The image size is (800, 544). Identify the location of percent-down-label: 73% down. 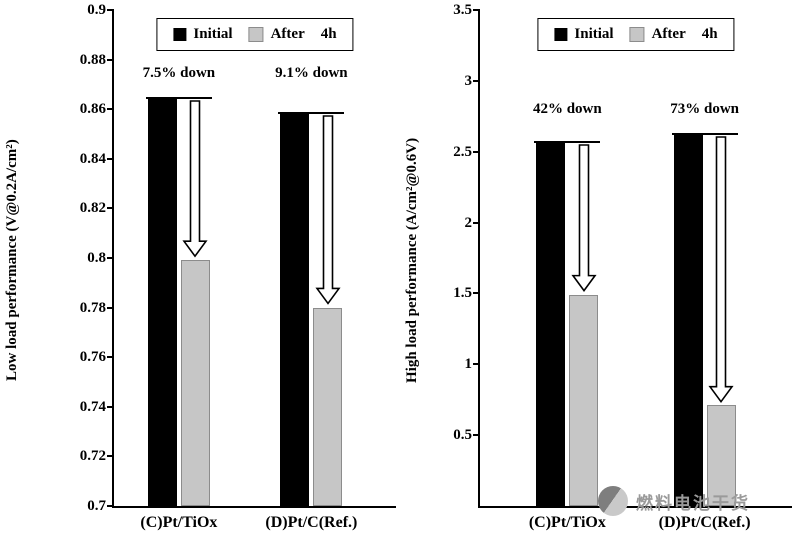
(705, 108).